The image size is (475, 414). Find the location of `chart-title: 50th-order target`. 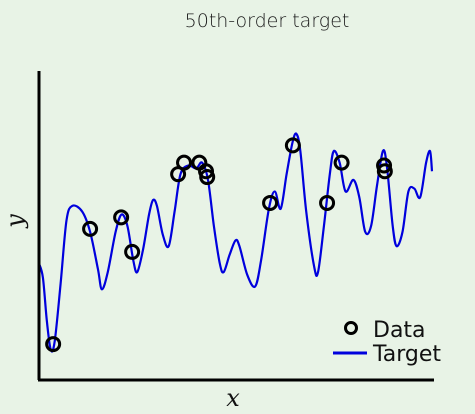

chart-title: 50th-order target is located at coordinates (267, 21).